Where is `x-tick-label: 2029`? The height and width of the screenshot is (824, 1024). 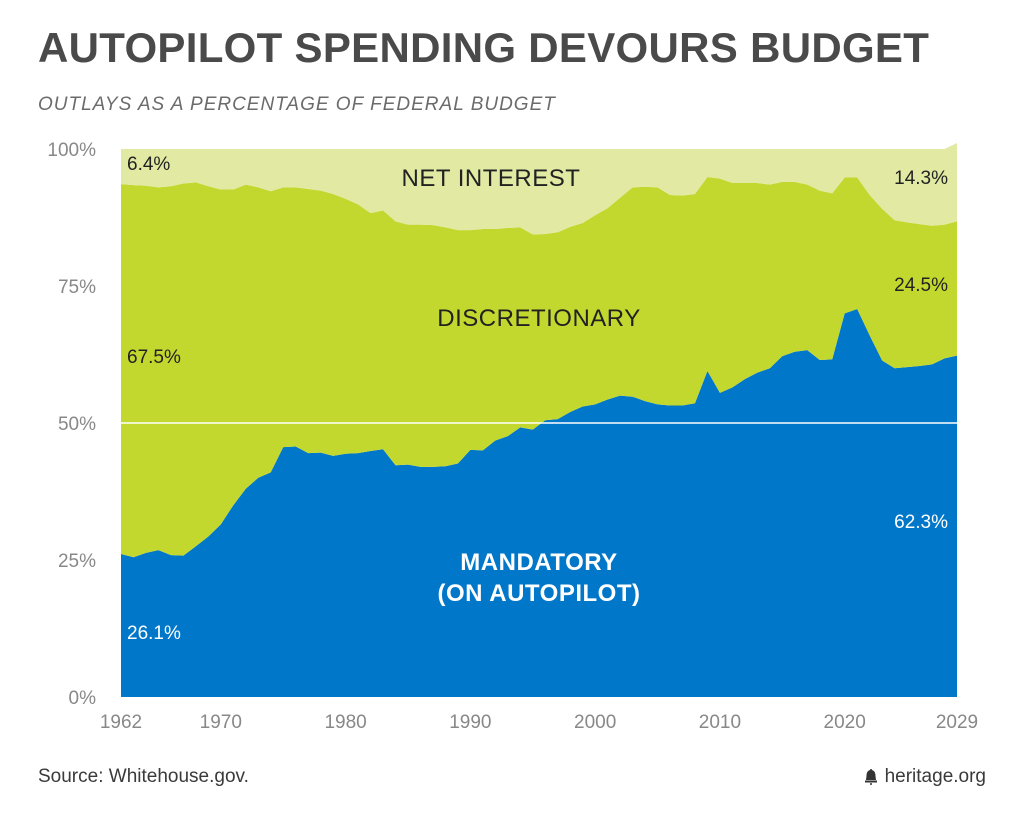
x-tick-label: 2029 is located at coordinates (957, 722).